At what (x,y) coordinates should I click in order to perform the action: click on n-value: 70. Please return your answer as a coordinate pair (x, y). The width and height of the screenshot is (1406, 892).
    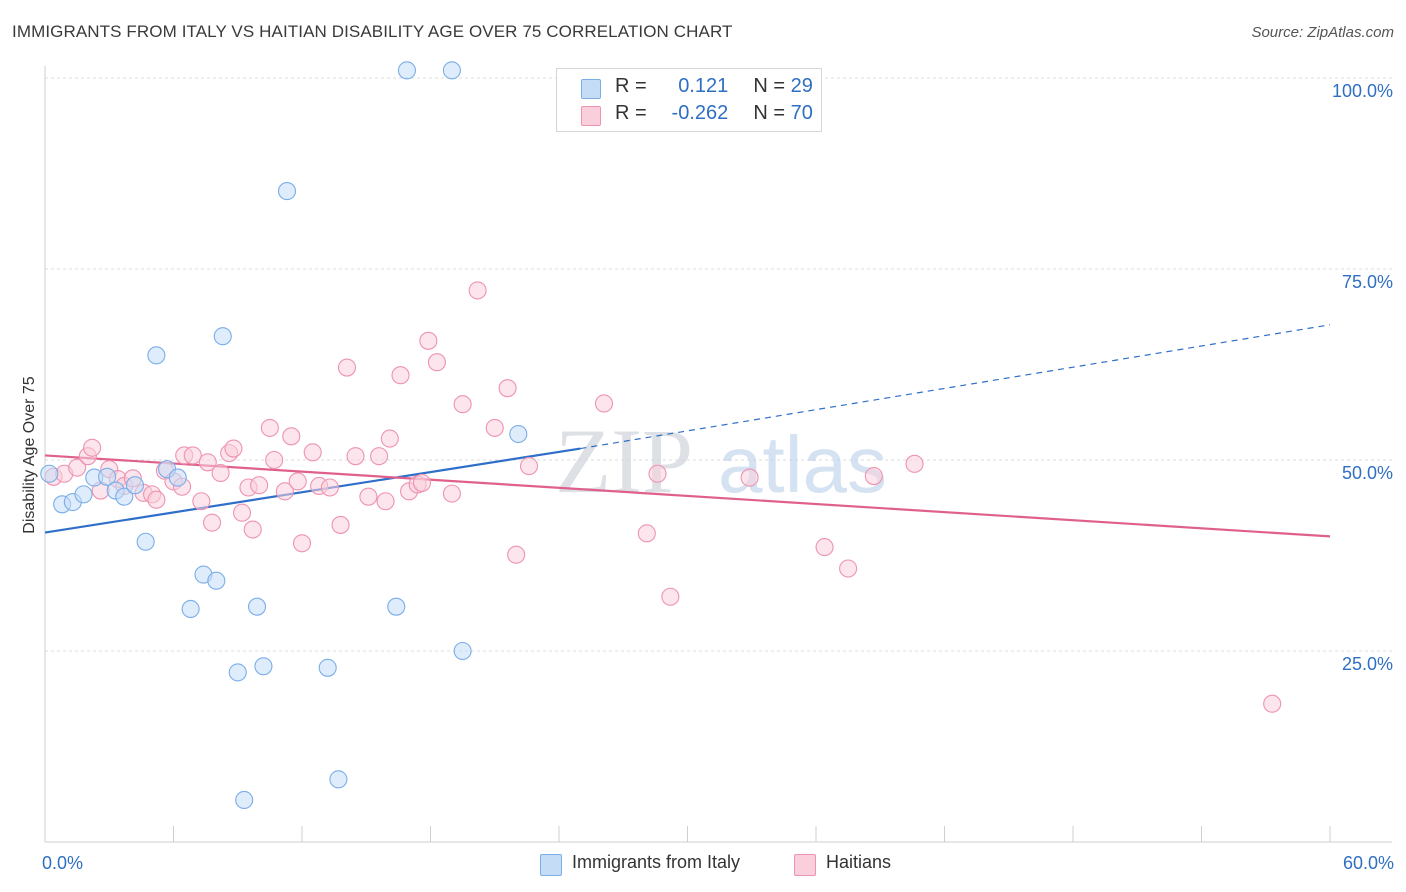
    Looking at the image, I should click on (801, 113).